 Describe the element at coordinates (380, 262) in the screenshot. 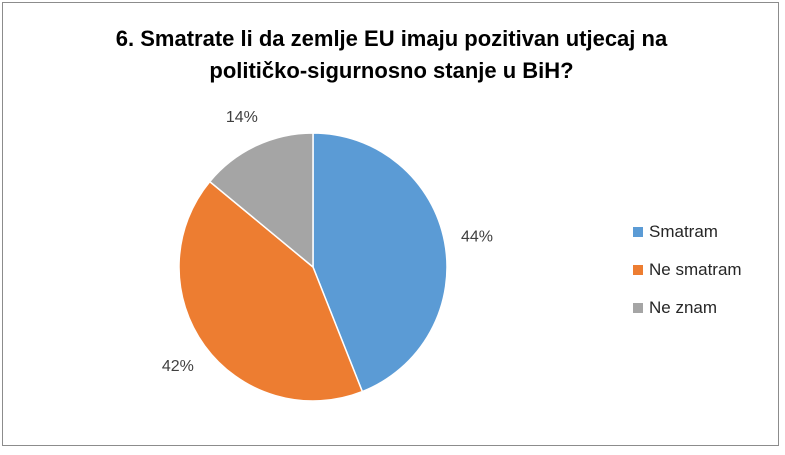

I see `pie-slice-smatram` at that location.